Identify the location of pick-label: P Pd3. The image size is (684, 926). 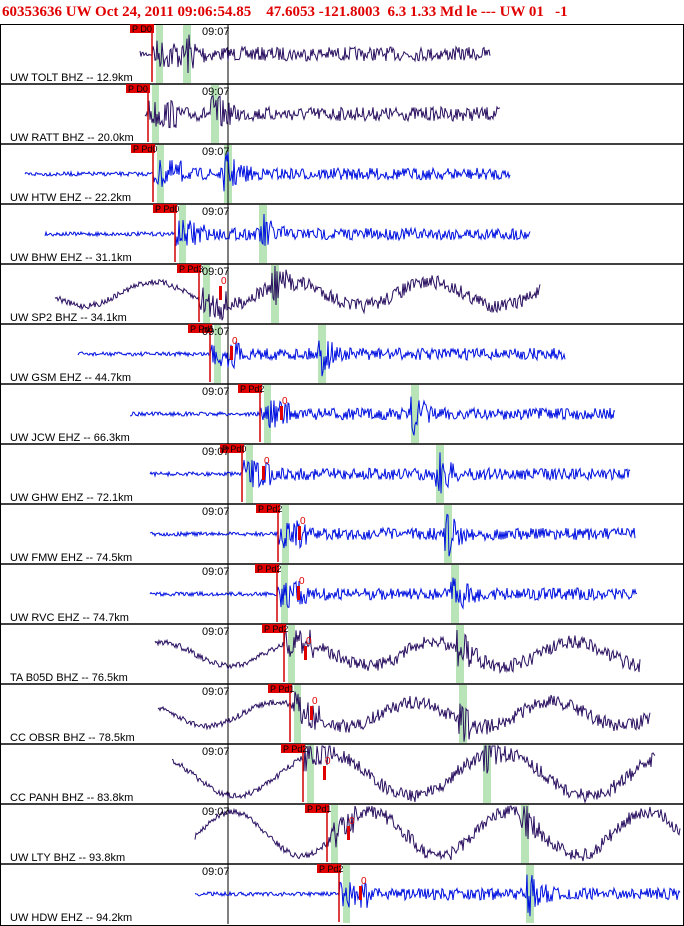
(191, 269).